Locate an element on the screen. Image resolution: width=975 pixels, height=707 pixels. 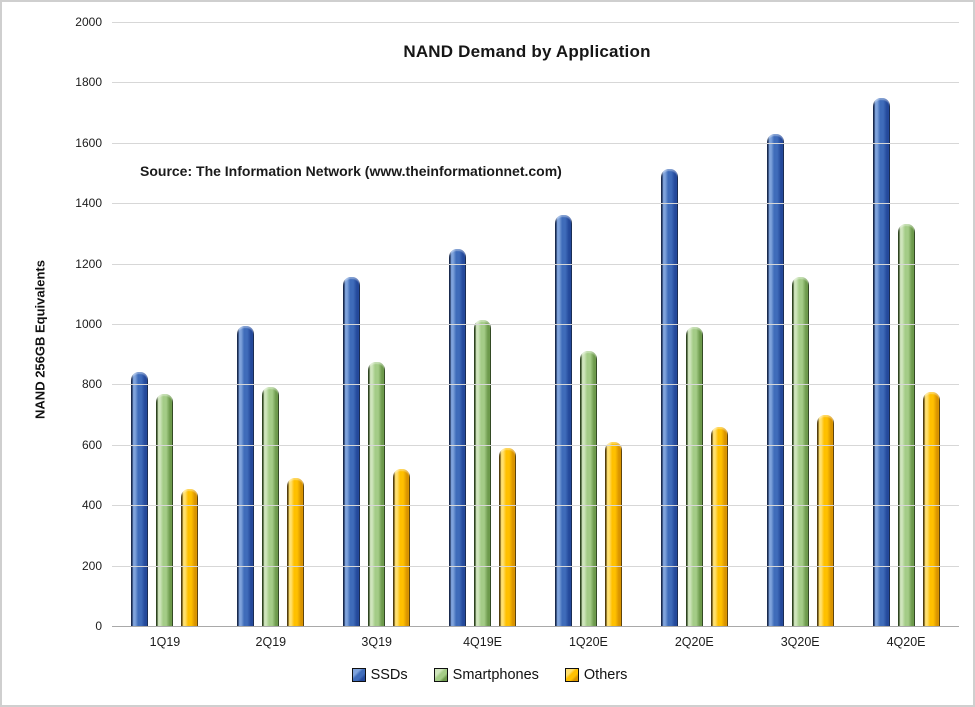
bar-group-3q20e is located at coordinates (800, 324).